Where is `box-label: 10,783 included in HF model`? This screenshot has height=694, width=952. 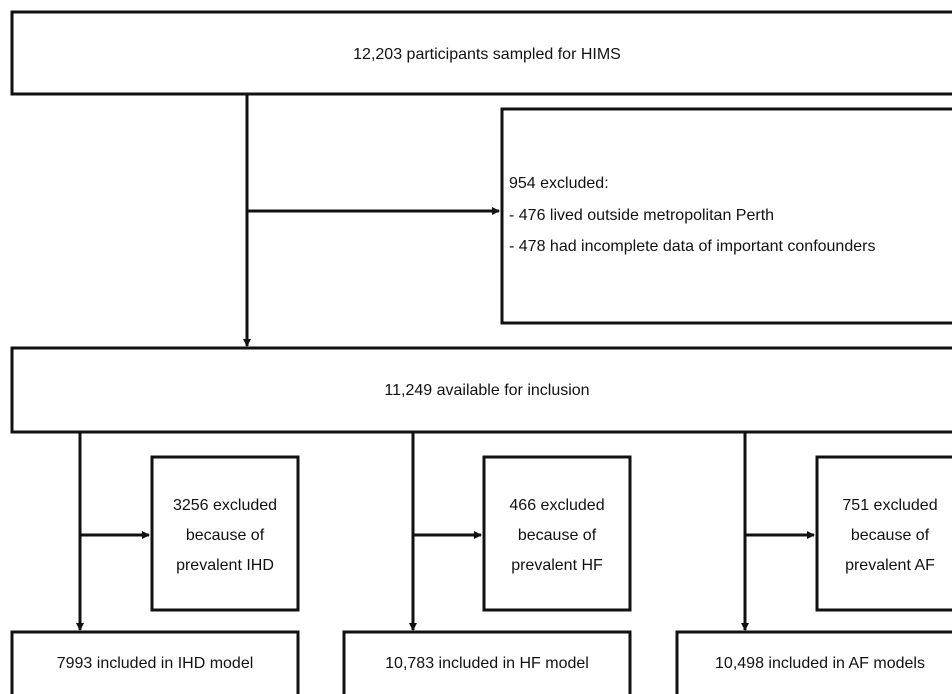 box-label: 10,783 included in HF model is located at coordinates (487, 663).